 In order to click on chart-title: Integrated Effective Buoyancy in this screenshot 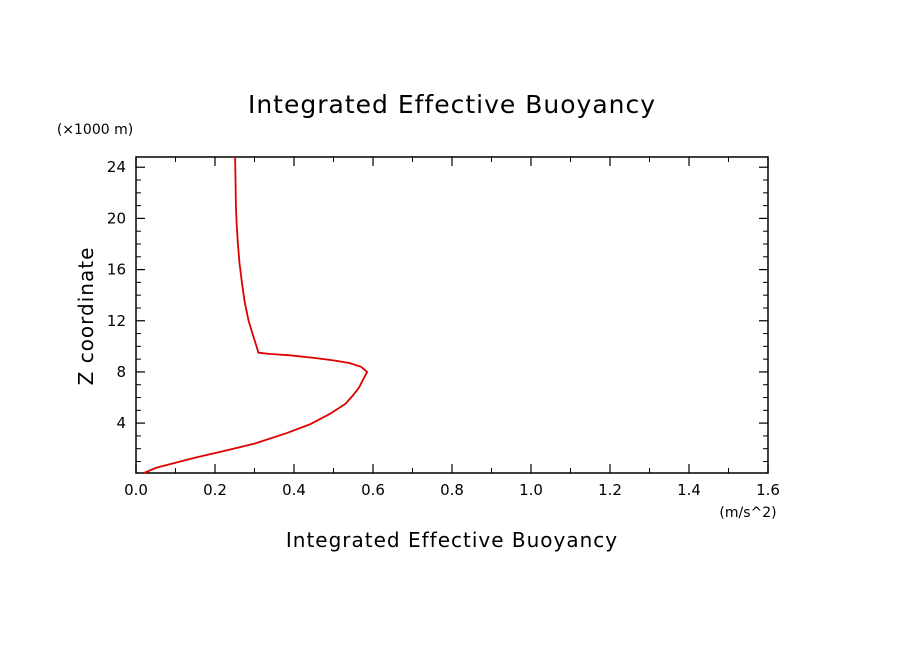, I will do `click(452, 104)`.